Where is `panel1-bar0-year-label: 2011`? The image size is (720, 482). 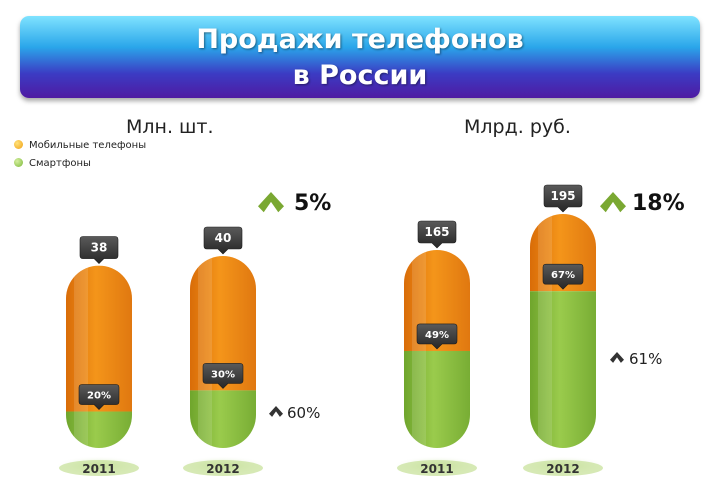 panel1-bar0-year-label: 2011 is located at coordinates (436, 469).